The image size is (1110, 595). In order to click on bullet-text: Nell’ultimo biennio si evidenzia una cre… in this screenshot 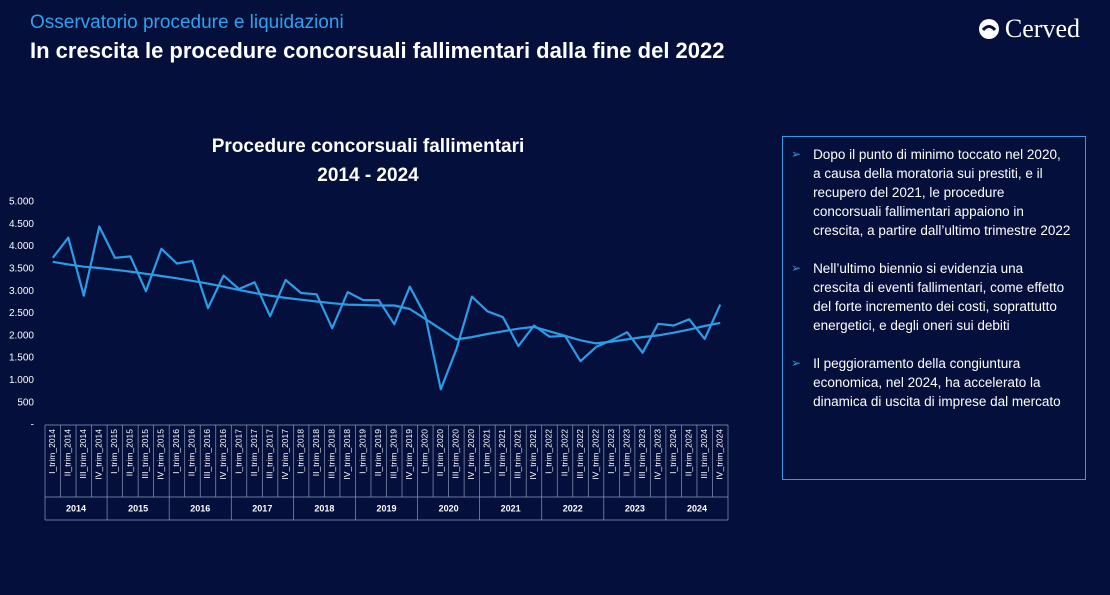, I will do `click(939, 297)`.